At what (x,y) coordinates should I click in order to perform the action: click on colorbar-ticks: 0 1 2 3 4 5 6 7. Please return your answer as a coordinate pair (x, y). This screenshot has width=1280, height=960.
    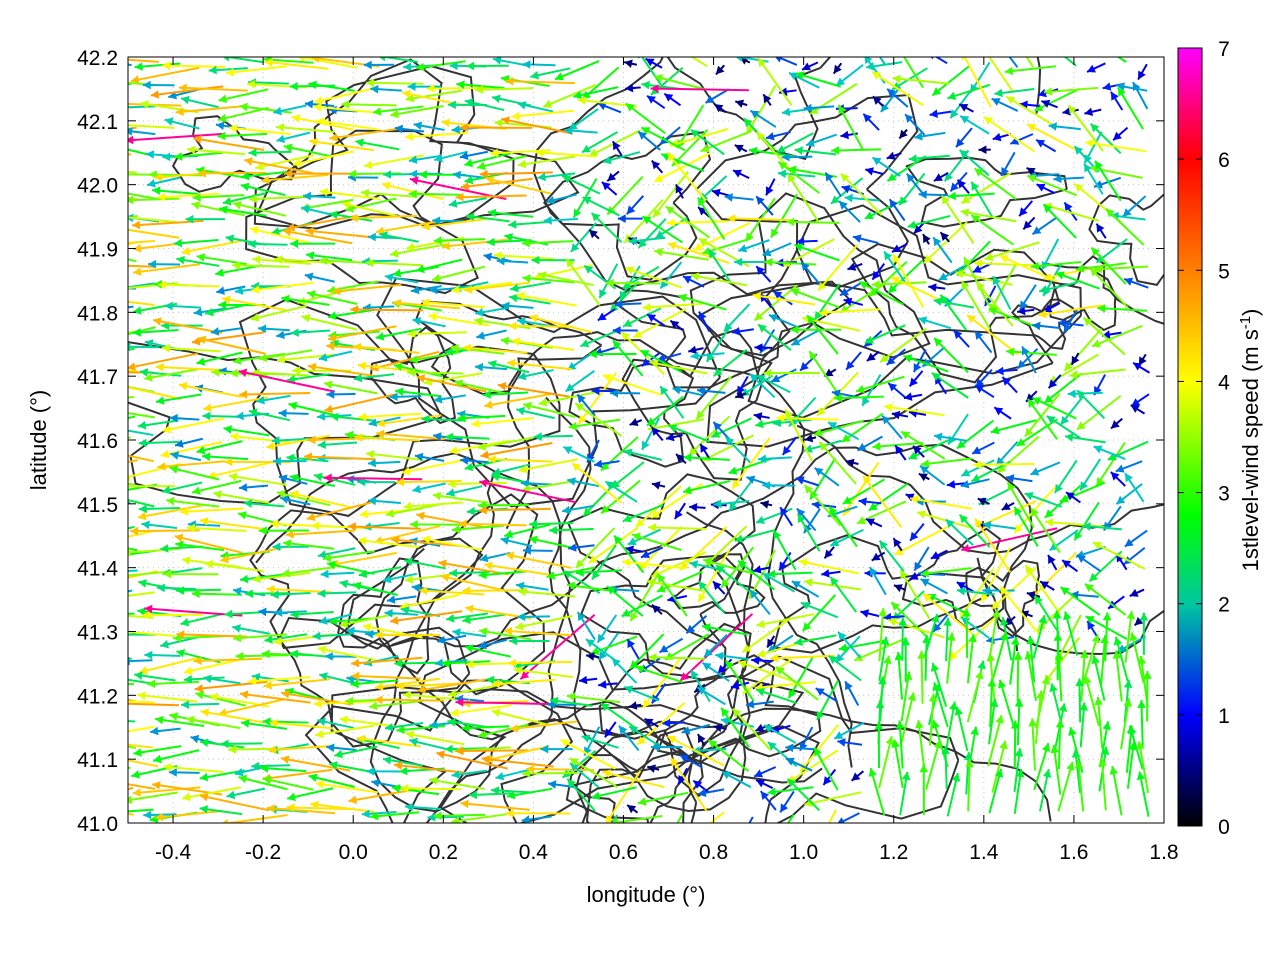
    Looking at the image, I should click on (1204, 438).